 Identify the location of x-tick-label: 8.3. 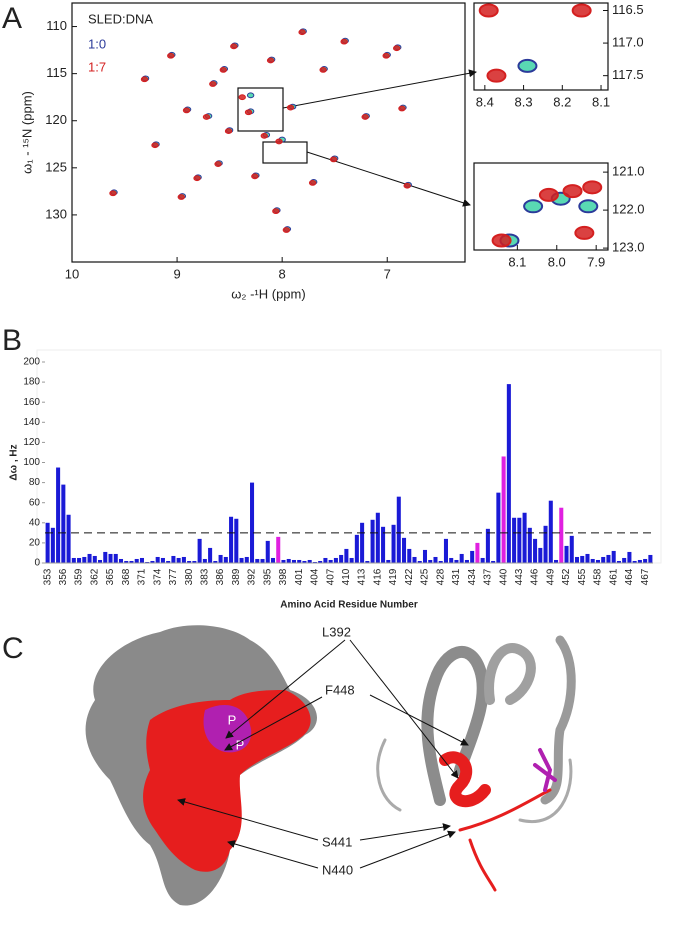
(524, 101).